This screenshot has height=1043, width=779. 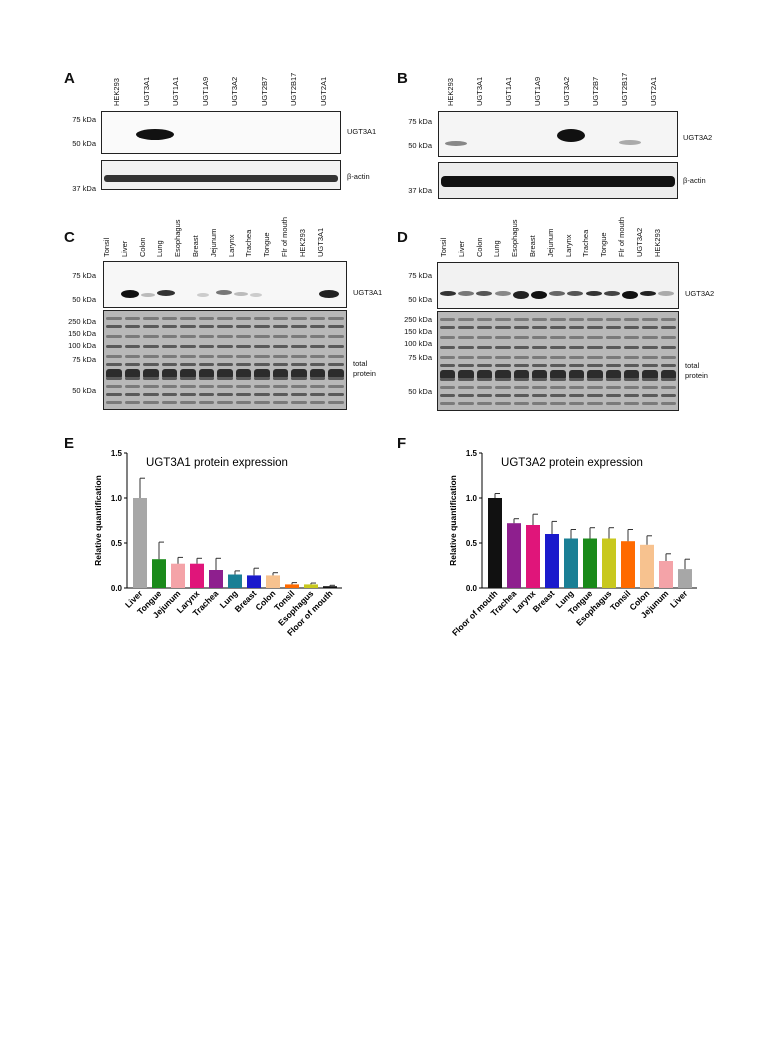 I want to click on lane-label: UGT2A1, so click(x=653, y=91).